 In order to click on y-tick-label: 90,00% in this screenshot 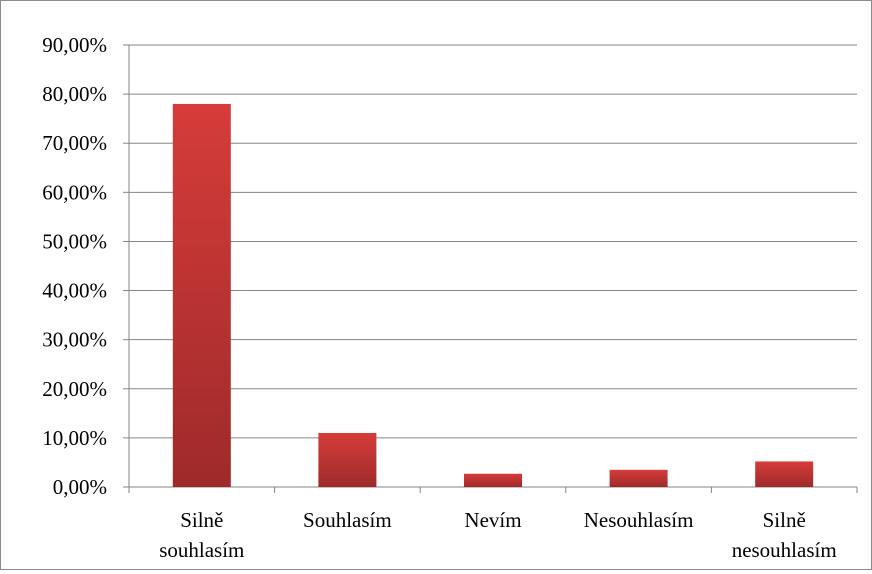, I will do `click(74, 45)`.